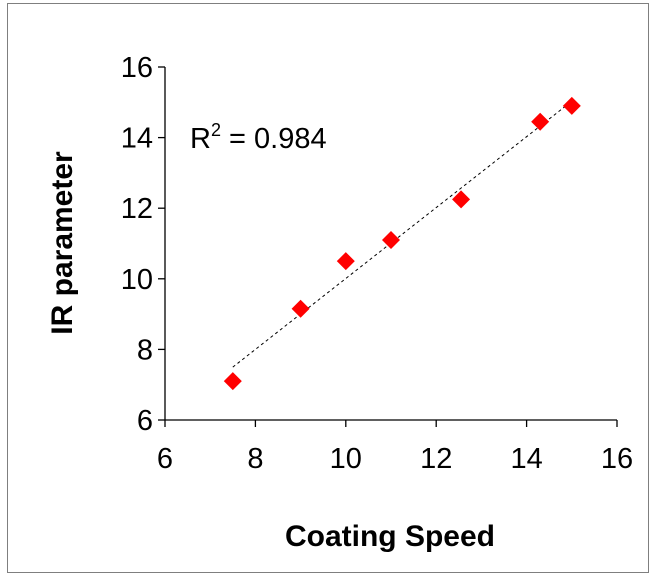 This screenshot has width=655, height=578. I want to click on y-axis: 6 8 10 12 14 16, so click(143, 244).